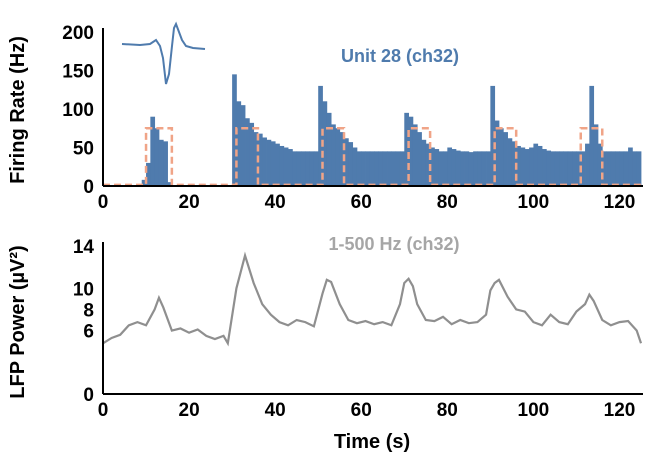 The height and width of the screenshot is (470, 665). What do you see at coordinates (103, 410) in the screenshot?
I see `bottom-x-tick-label: 0` at bounding box center [103, 410].